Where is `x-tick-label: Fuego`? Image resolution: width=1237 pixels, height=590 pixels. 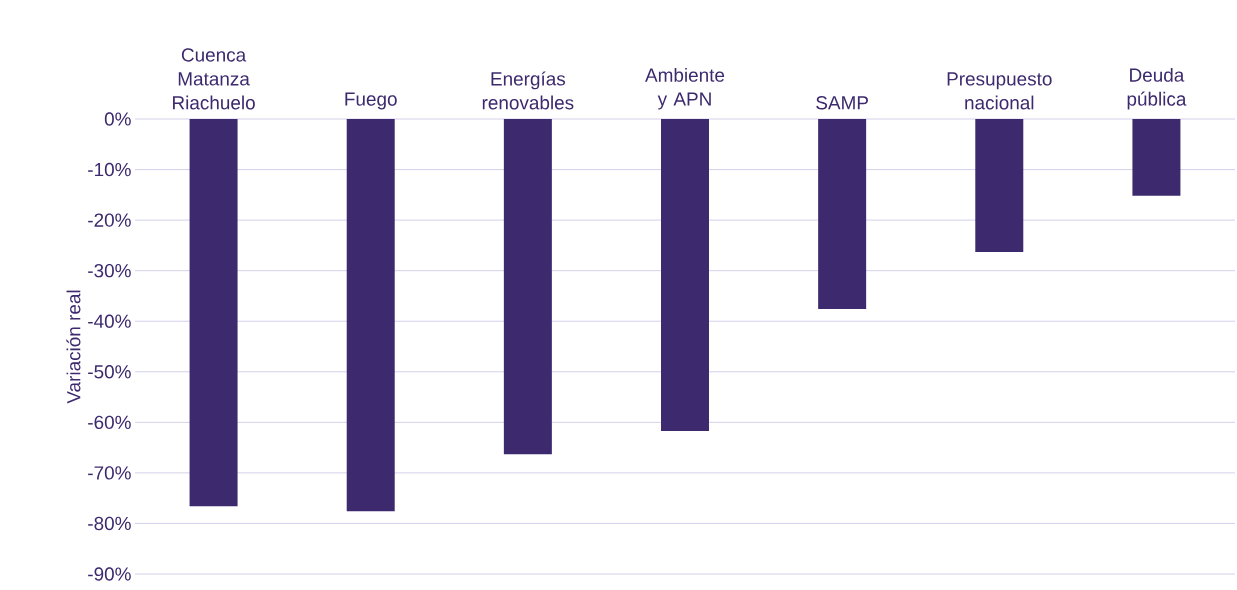 x-tick-label: Fuego is located at coordinates (371, 101).